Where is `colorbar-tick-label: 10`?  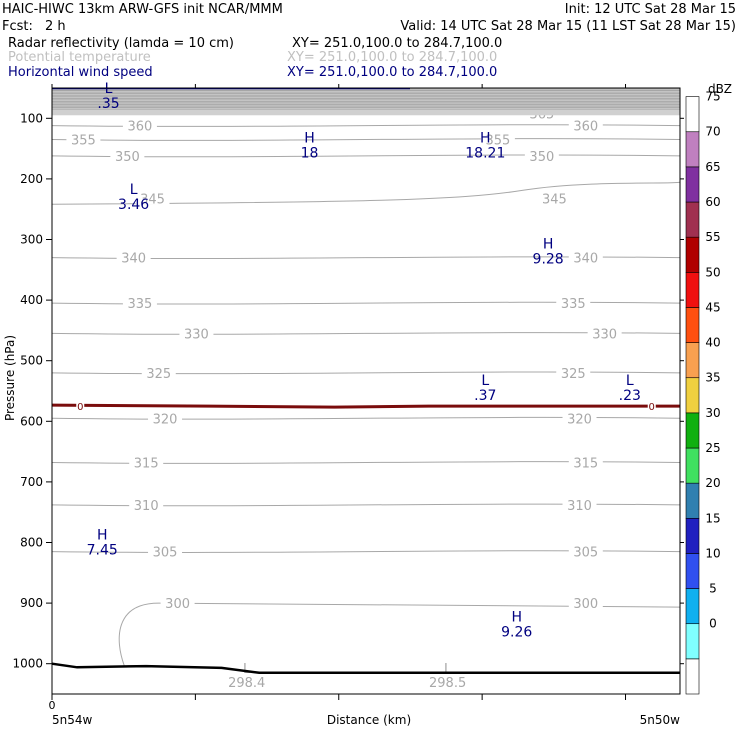 colorbar-tick-label: 10 is located at coordinates (712, 553).